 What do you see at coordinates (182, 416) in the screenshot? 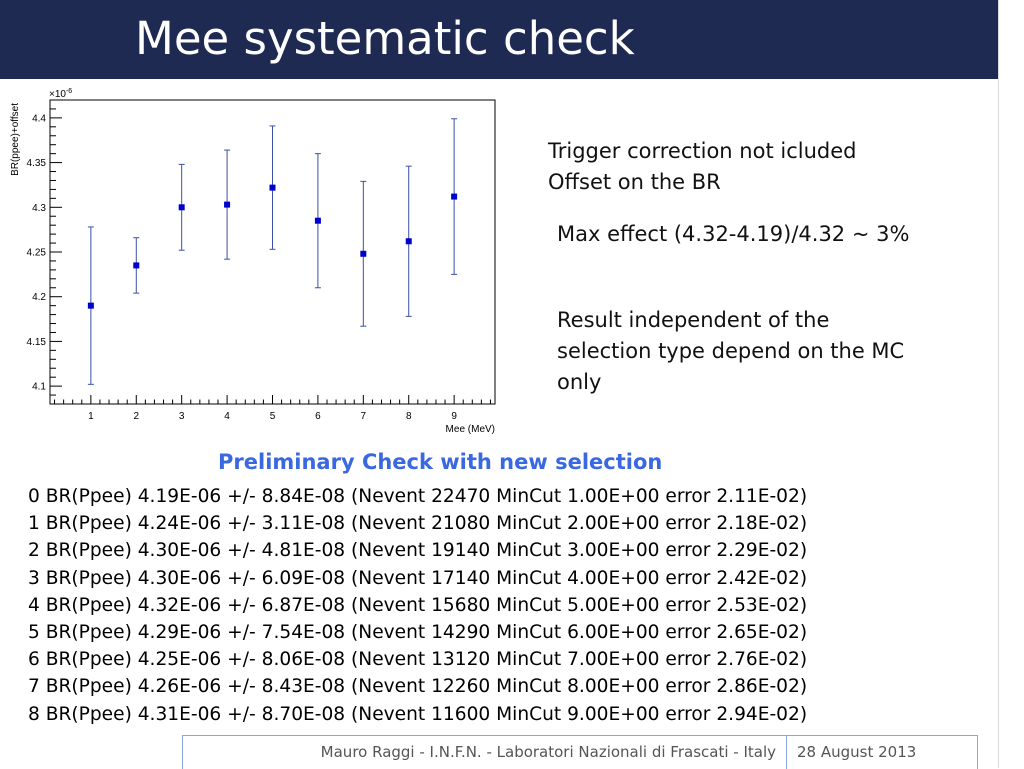
I see `x-tick-label: 3` at bounding box center [182, 416].